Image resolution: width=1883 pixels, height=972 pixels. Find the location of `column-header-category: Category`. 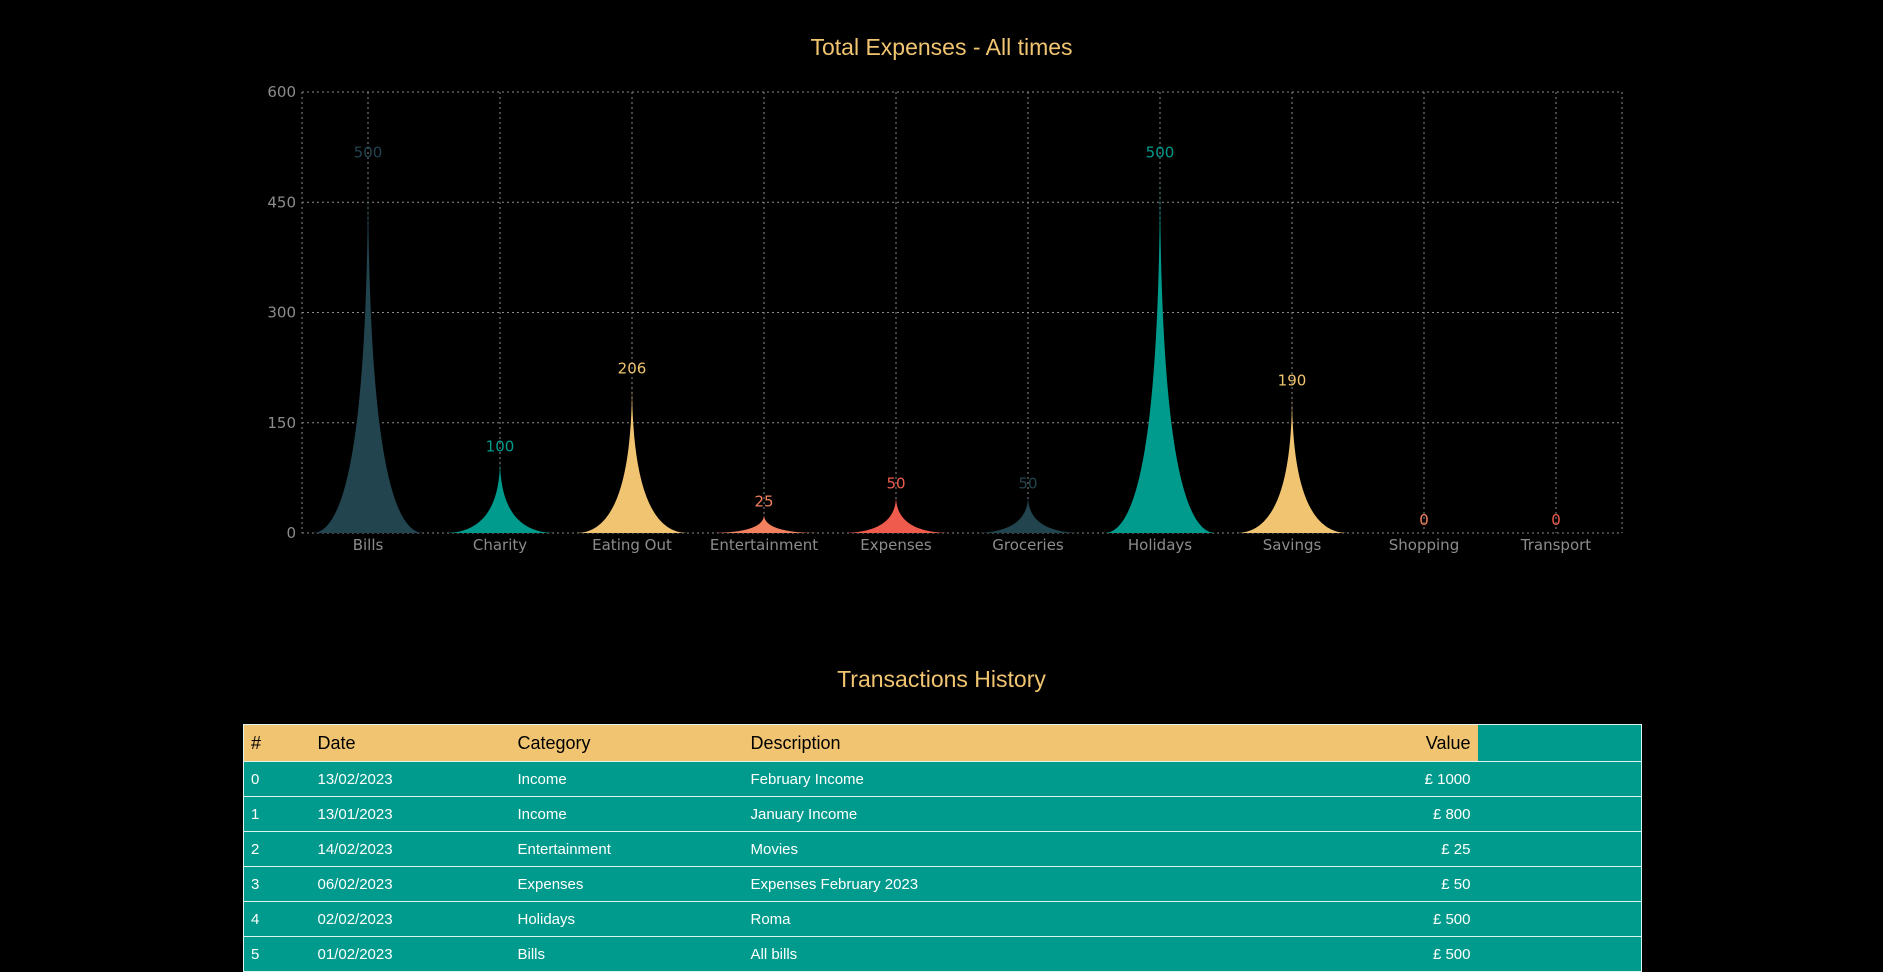

column-header-category: Category is located at coordinates (627, 743).